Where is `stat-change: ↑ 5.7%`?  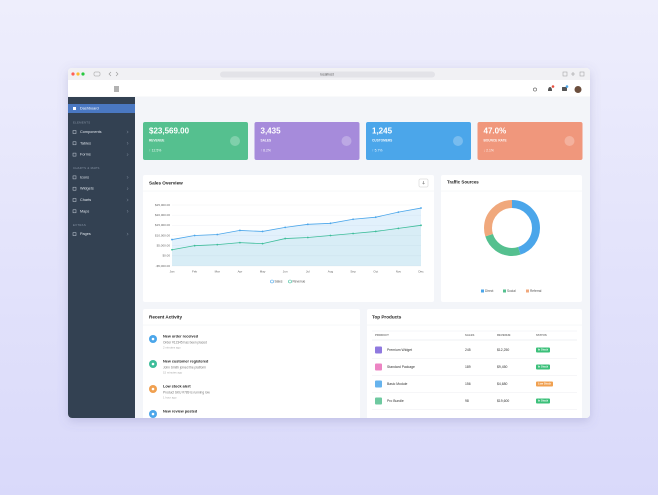
stat-change: ↑ 5.7% is located at coordinates (377, 150).